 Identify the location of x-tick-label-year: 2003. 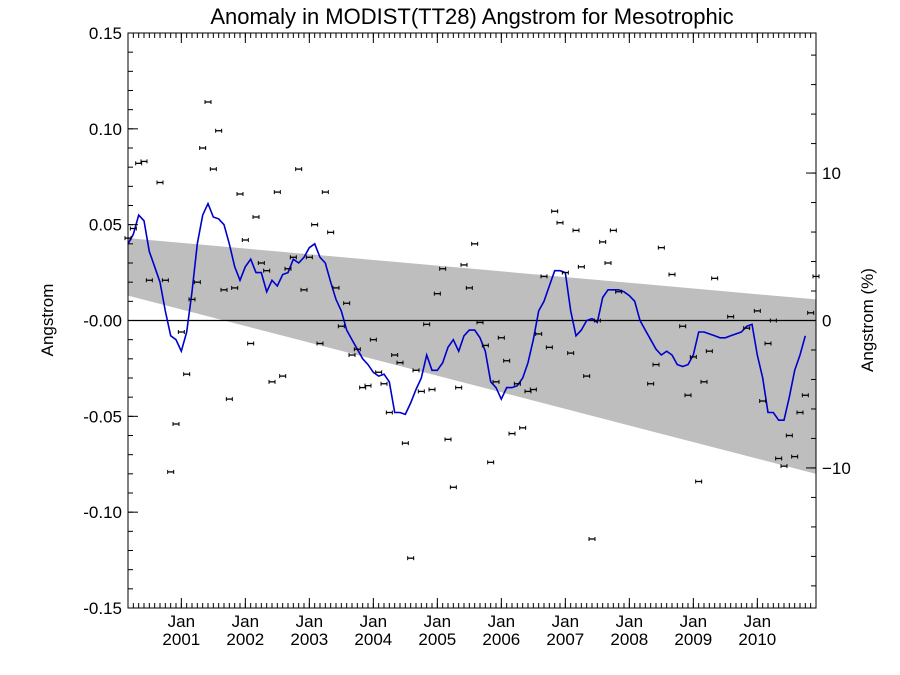
(309, 639).